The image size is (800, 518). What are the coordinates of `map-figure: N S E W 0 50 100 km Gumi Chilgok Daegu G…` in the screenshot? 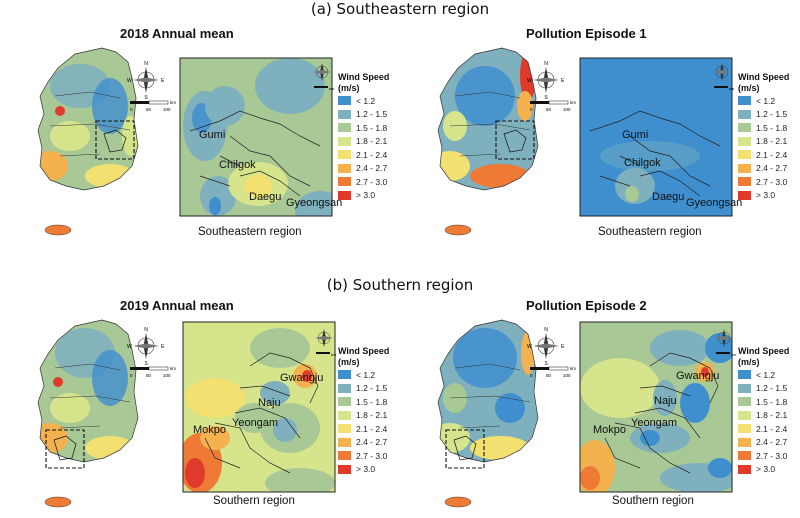 It's located at (589, 141).